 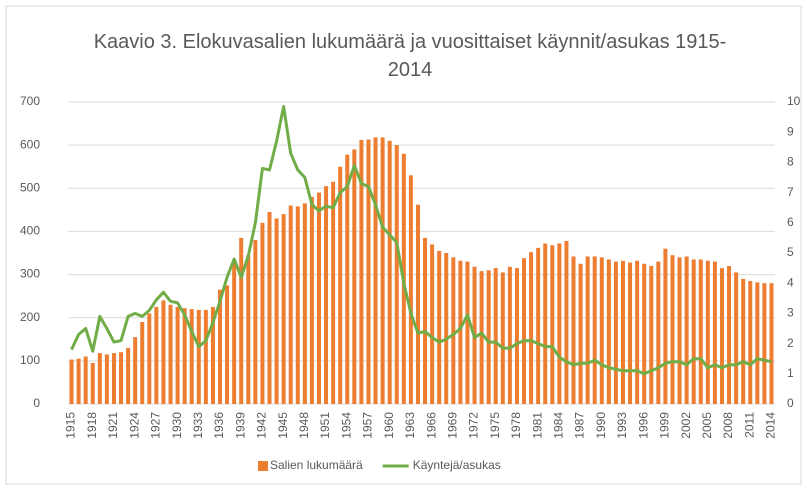 I want to click on x-tick-label: 2011, so click(x=749, y=425).